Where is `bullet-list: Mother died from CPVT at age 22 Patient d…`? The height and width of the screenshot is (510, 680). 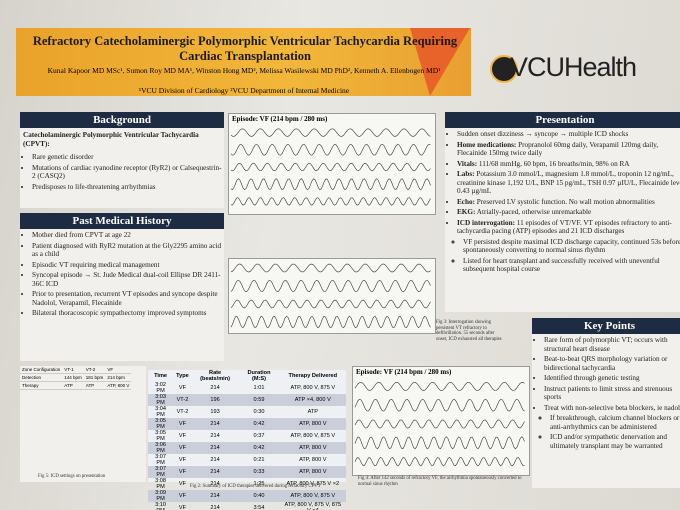
bullet-list: Mother died from CPVT at age 22 Patient d… is located at coordinates (122, 274).